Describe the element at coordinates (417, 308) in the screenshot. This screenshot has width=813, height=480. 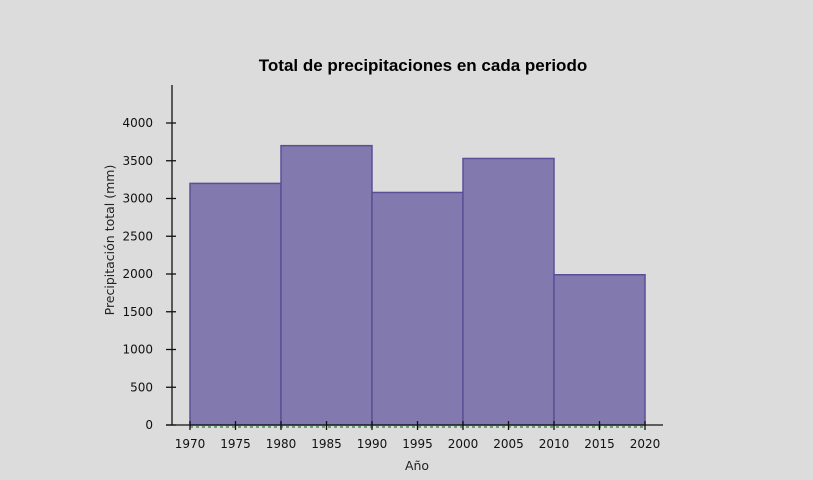
I see `bar-1990-2000` at that location.